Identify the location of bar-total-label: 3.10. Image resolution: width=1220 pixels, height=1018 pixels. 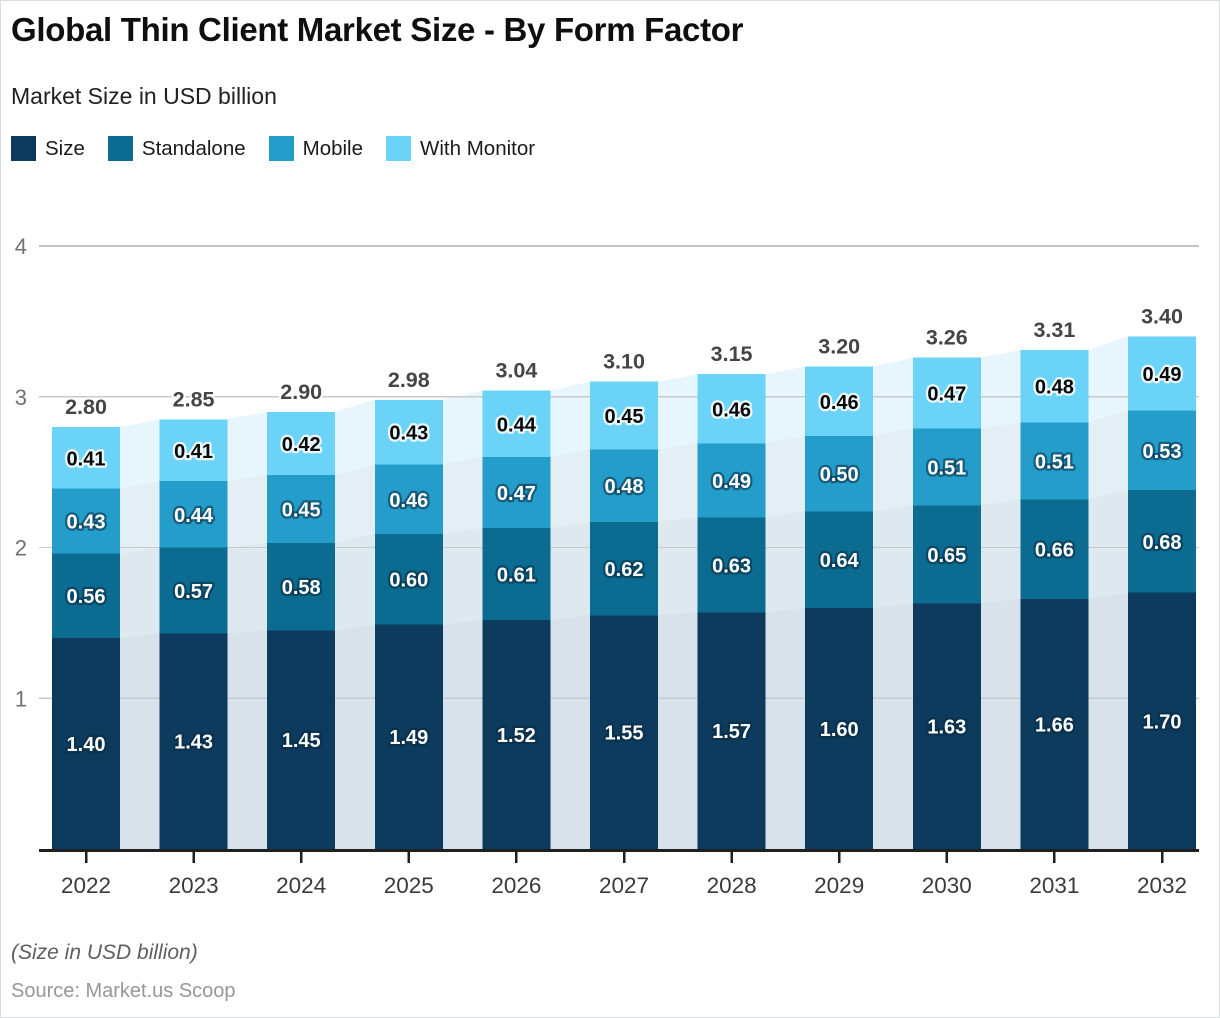
(624, 362).